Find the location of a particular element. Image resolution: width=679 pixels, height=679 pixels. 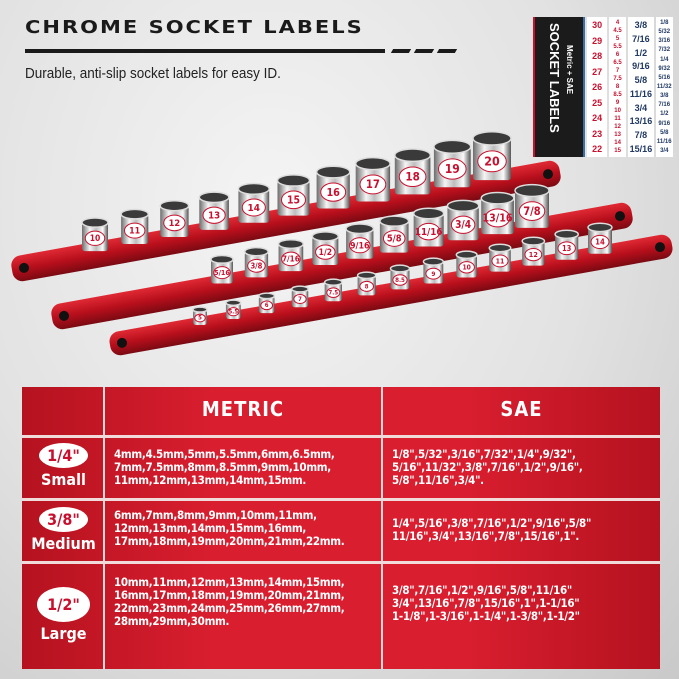

socket: 7 is located at coordinates (300, 296).